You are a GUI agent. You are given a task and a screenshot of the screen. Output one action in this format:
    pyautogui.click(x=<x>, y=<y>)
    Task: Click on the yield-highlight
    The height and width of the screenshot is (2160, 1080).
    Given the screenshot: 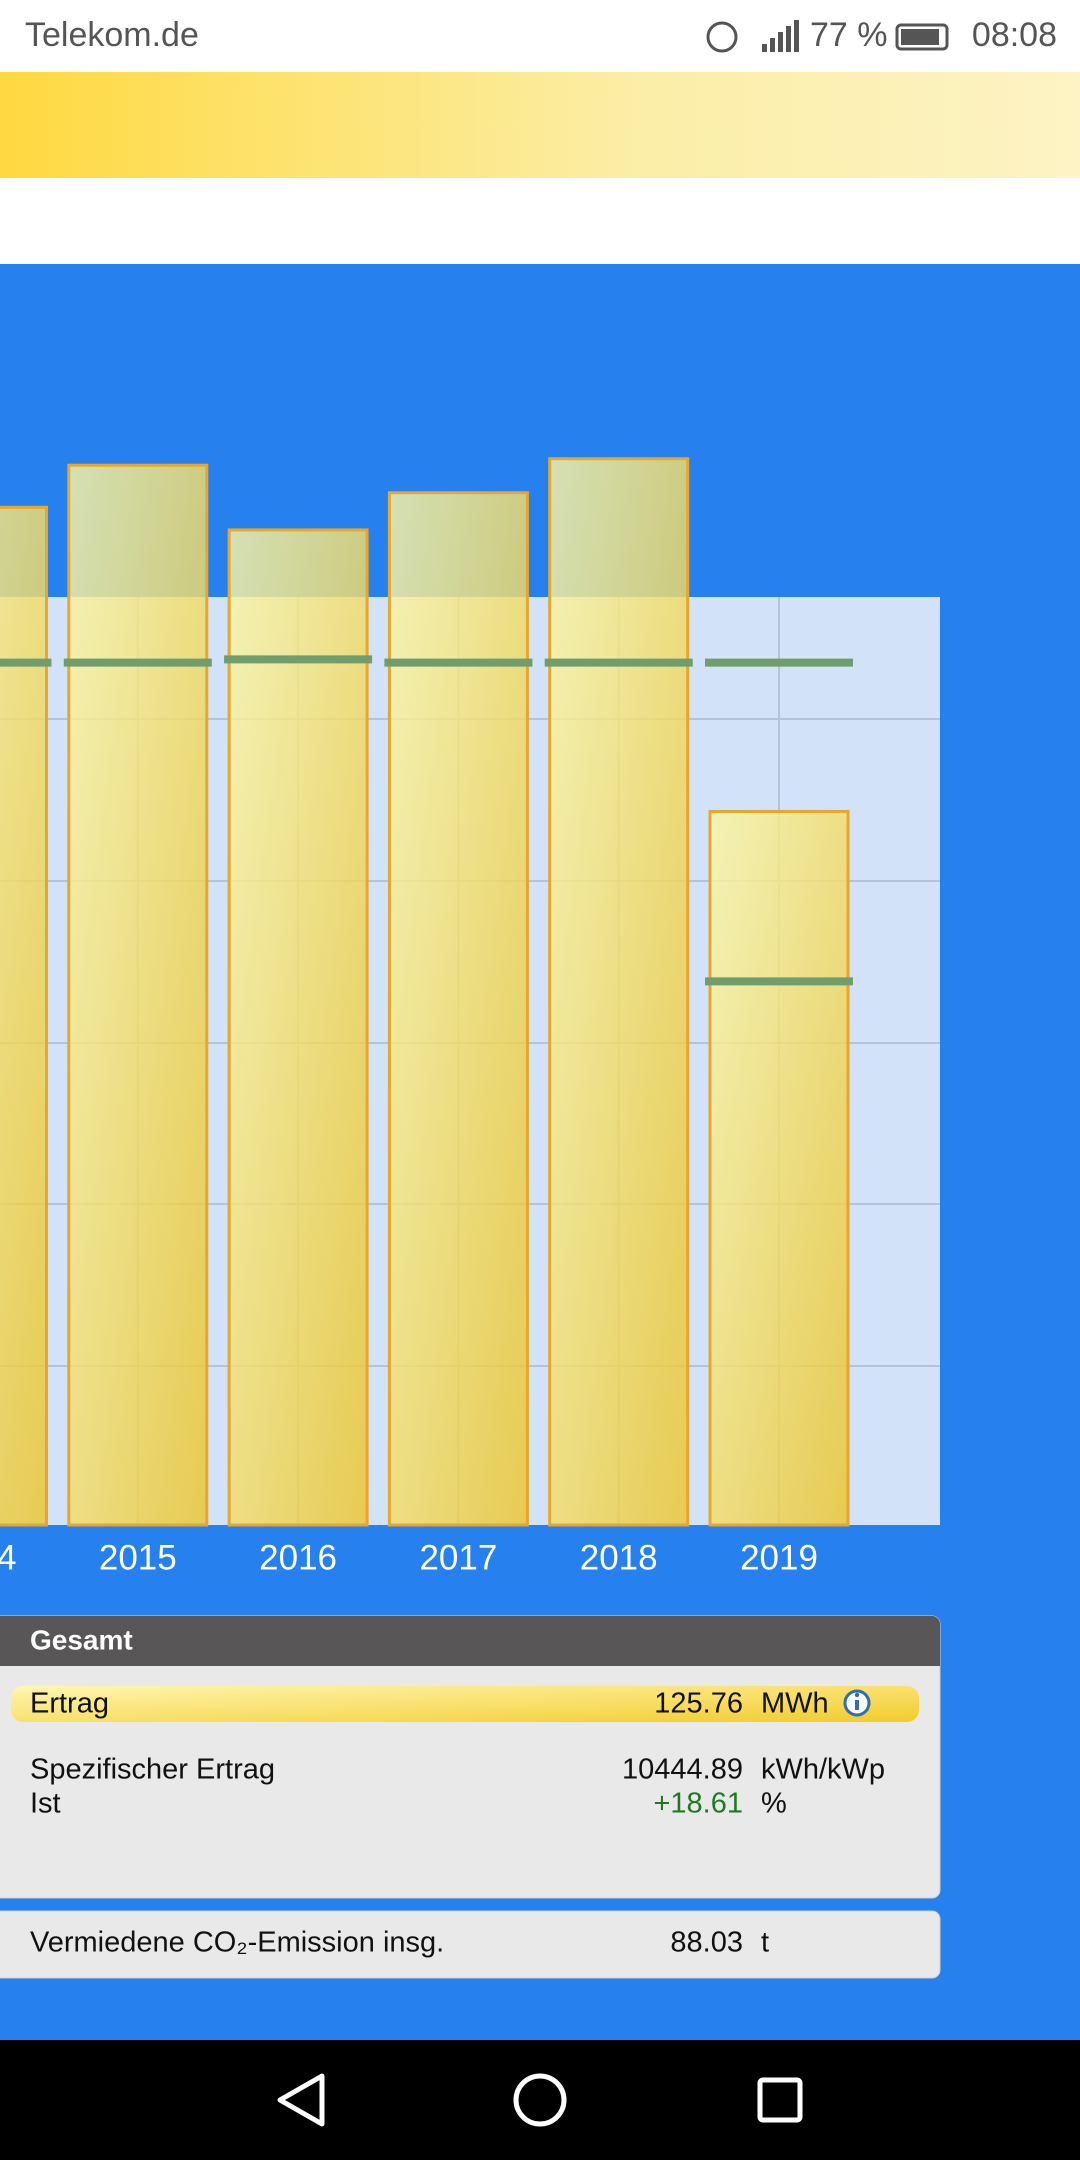 What is the action you would take?
    pyautogui.click(x=465, y=1704)
    